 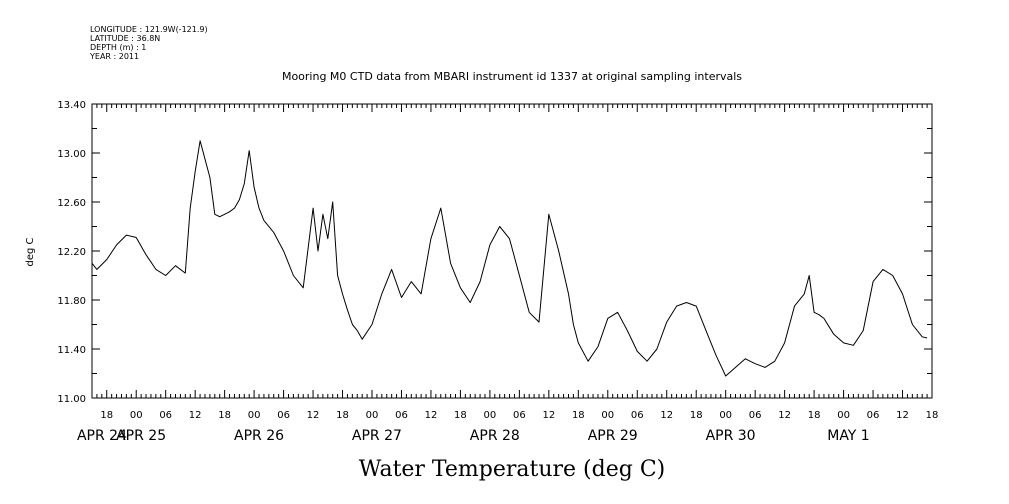 What do you see at coordinates (512, 469) in the screenshot?
I see `x-axis-title: Water Temperature (deg C)` at bounding box center [512, 469].